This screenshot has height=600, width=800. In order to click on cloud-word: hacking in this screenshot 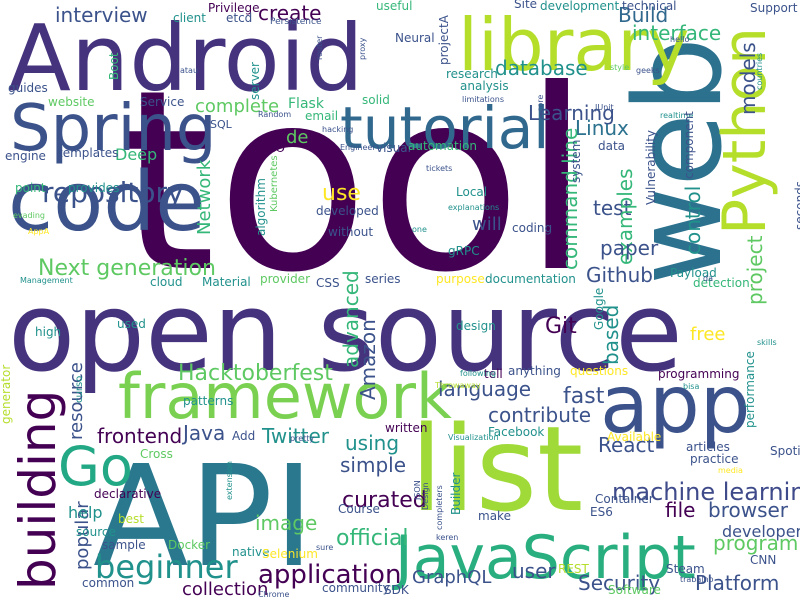, I will do `click(337, 129)`.